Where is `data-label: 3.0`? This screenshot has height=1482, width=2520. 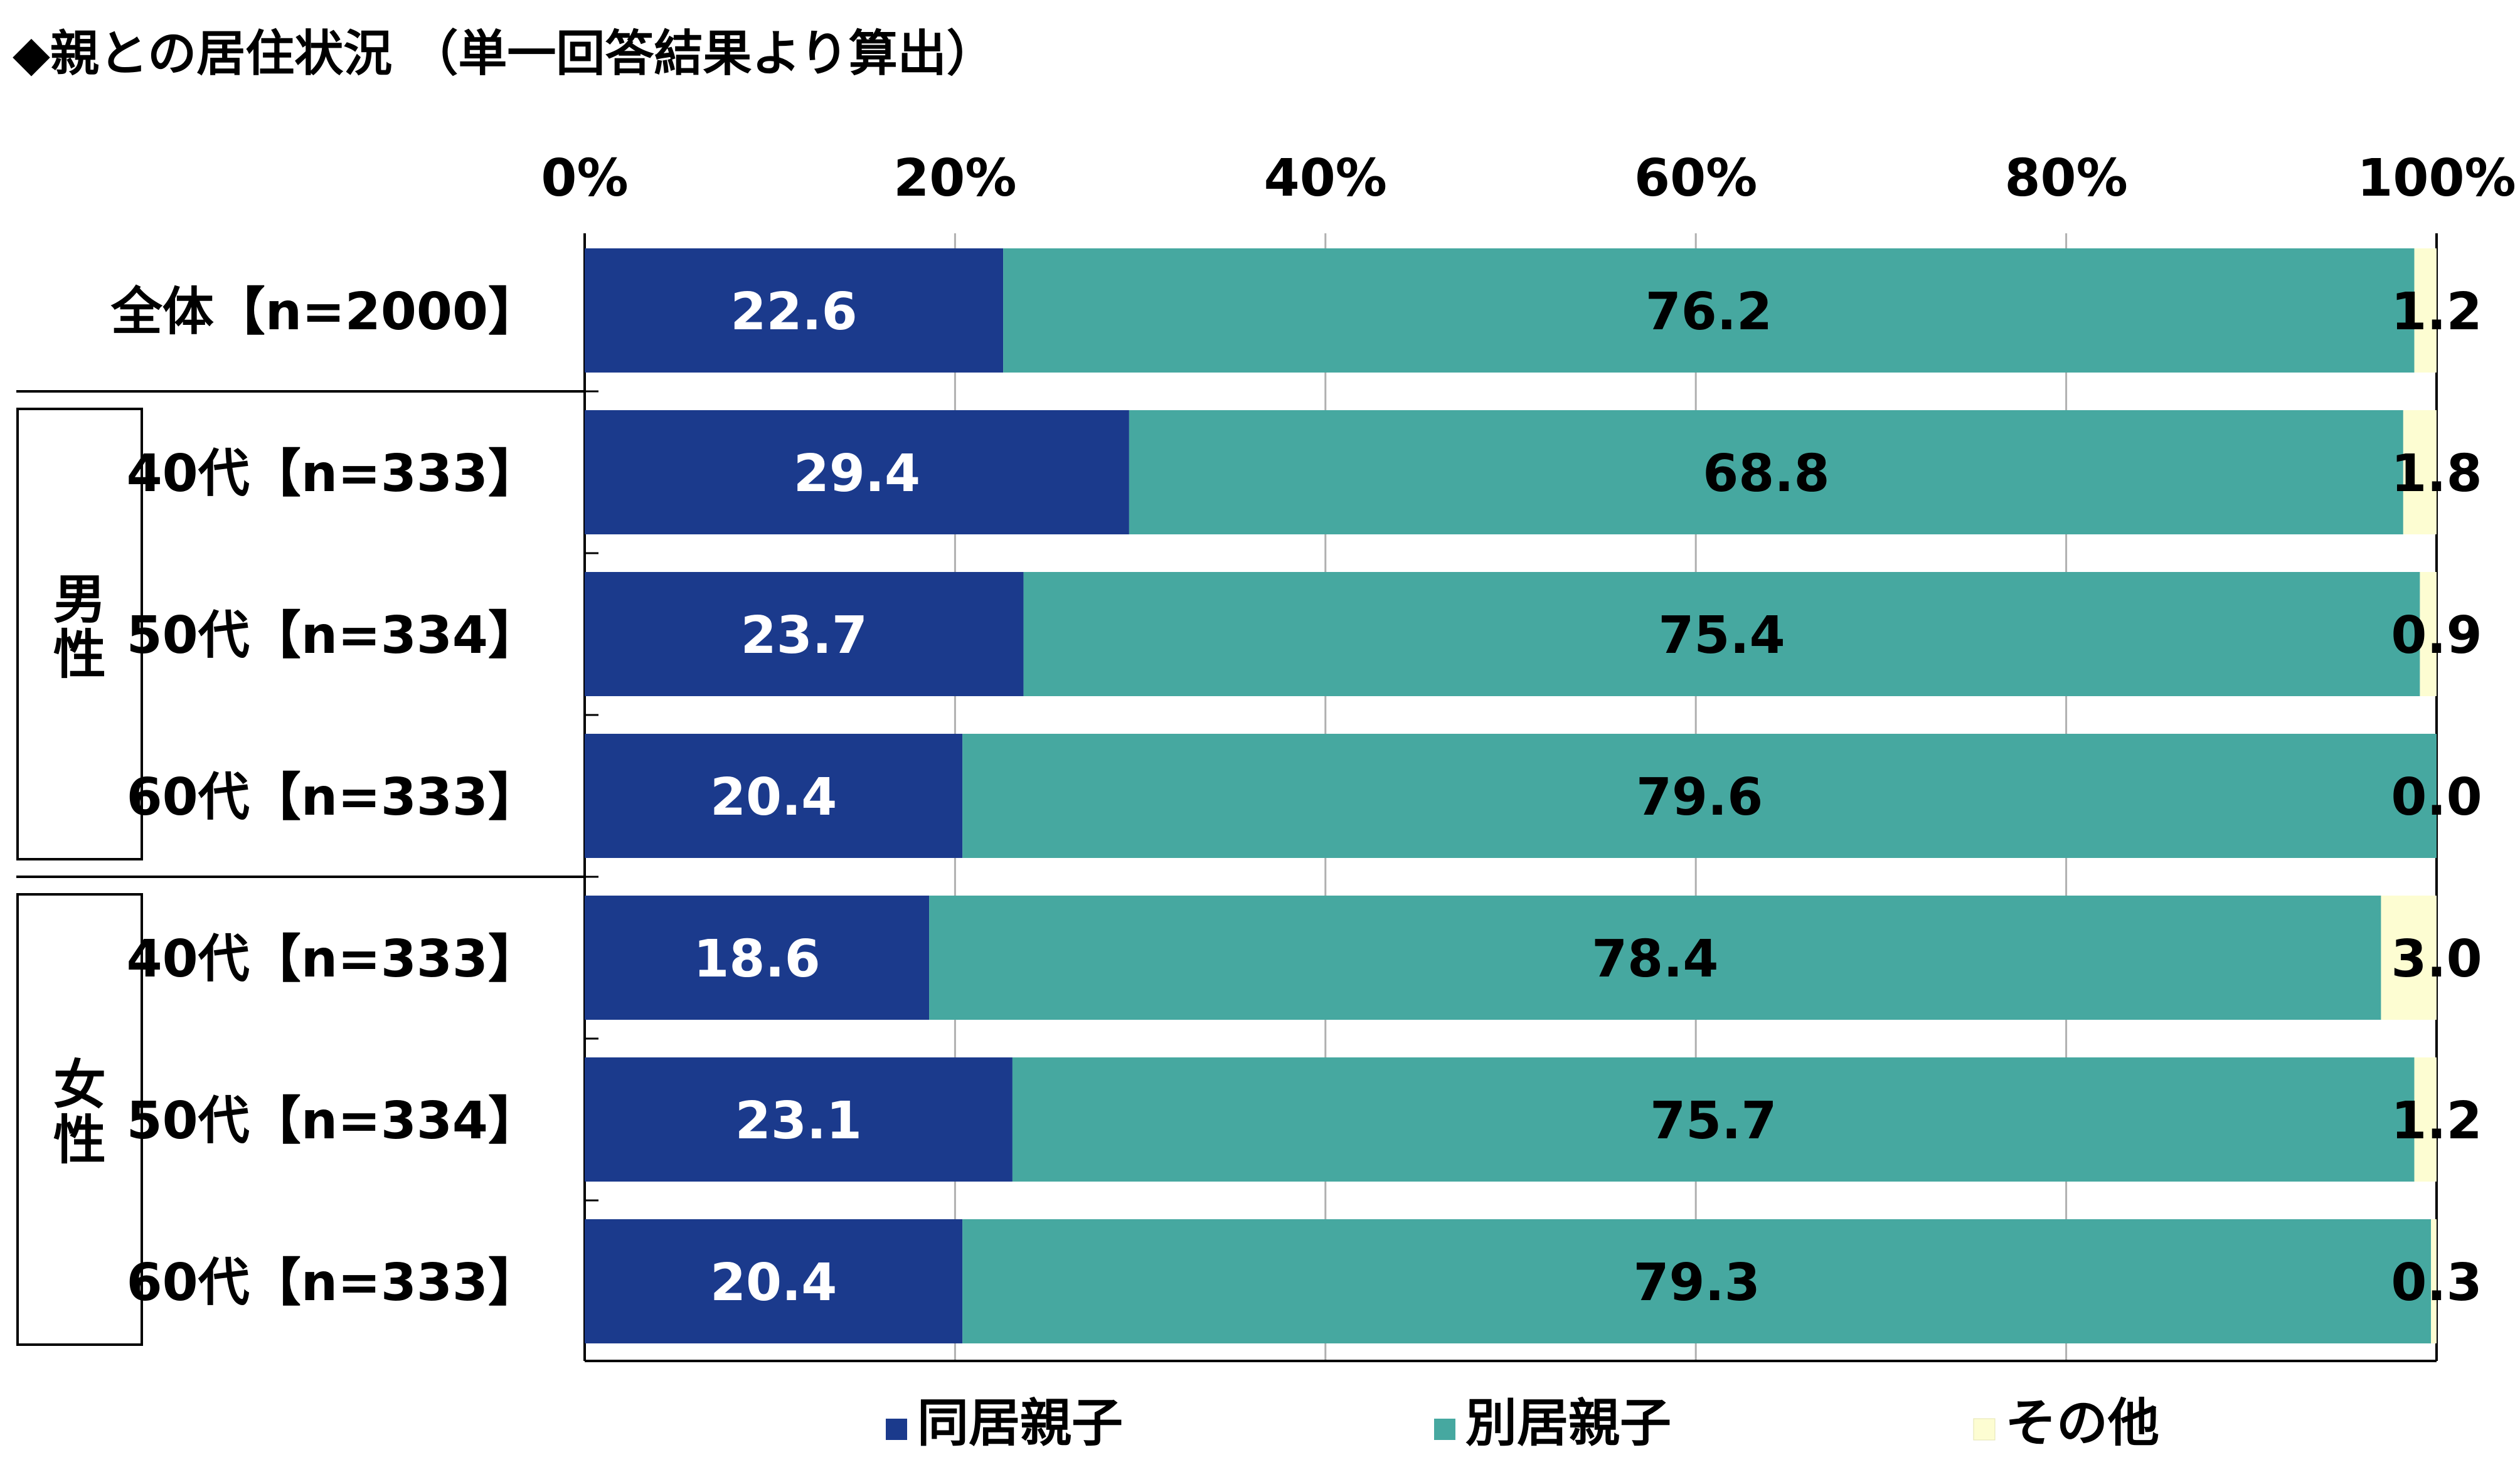
data-label: 3.0 is located at coordinates (2436, 959).